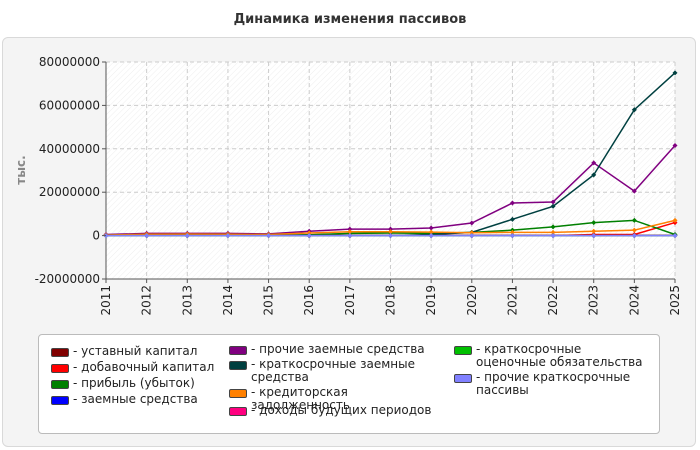 The width and height of the screenshot is (700, 450). Describe the element at coordinates (559, 355) in the screenshot. I see `legend-label: - краткосрочные оценочные обязательства` at that location.